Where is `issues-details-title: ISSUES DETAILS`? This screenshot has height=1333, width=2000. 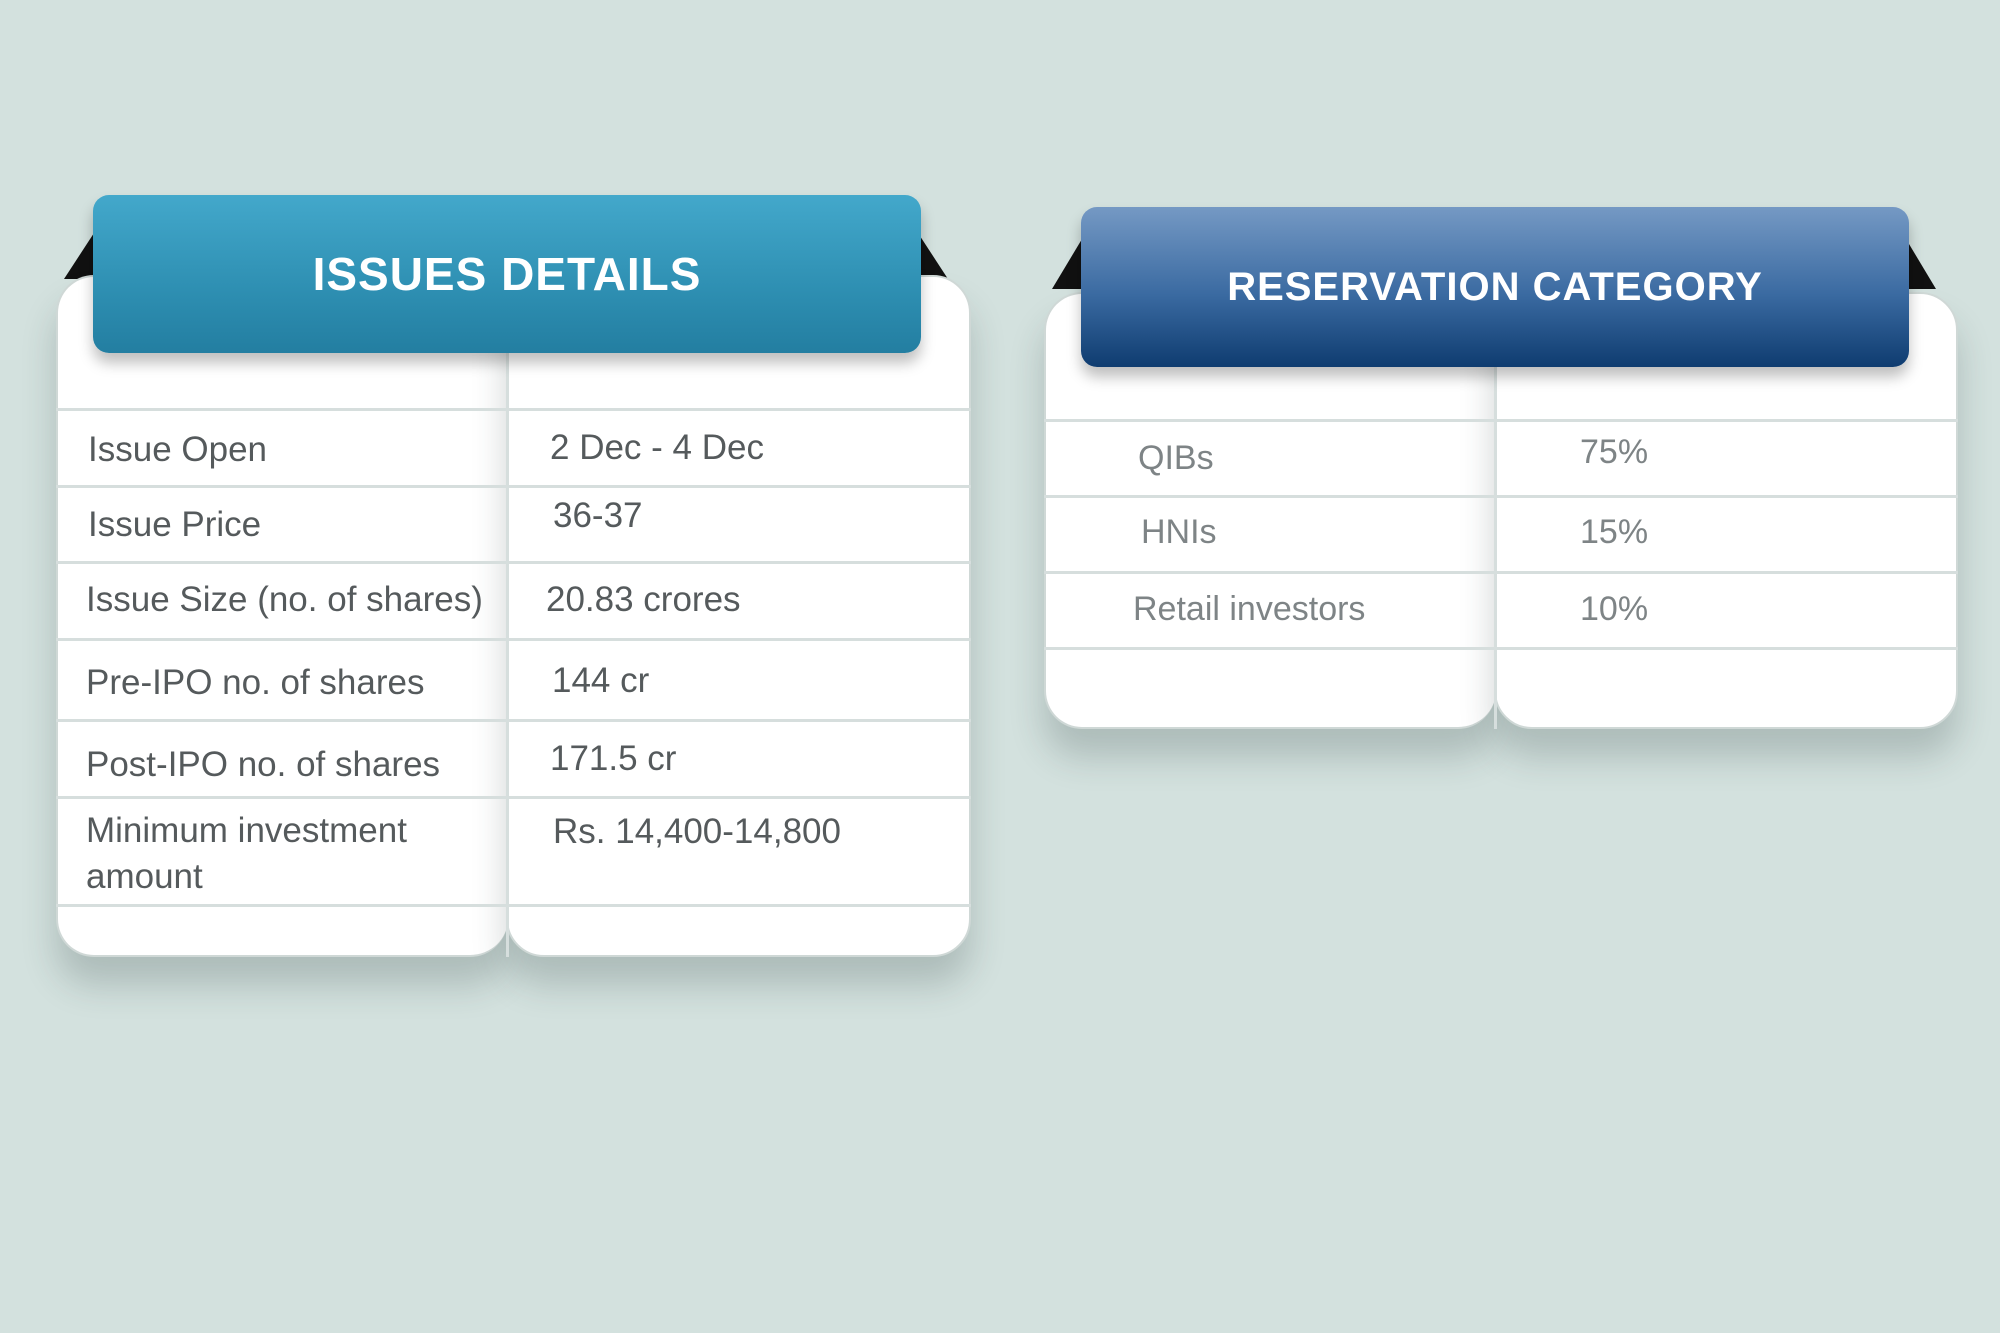 issues-details-title: ISSUES DETAILS is located at coordinates (507, 274).